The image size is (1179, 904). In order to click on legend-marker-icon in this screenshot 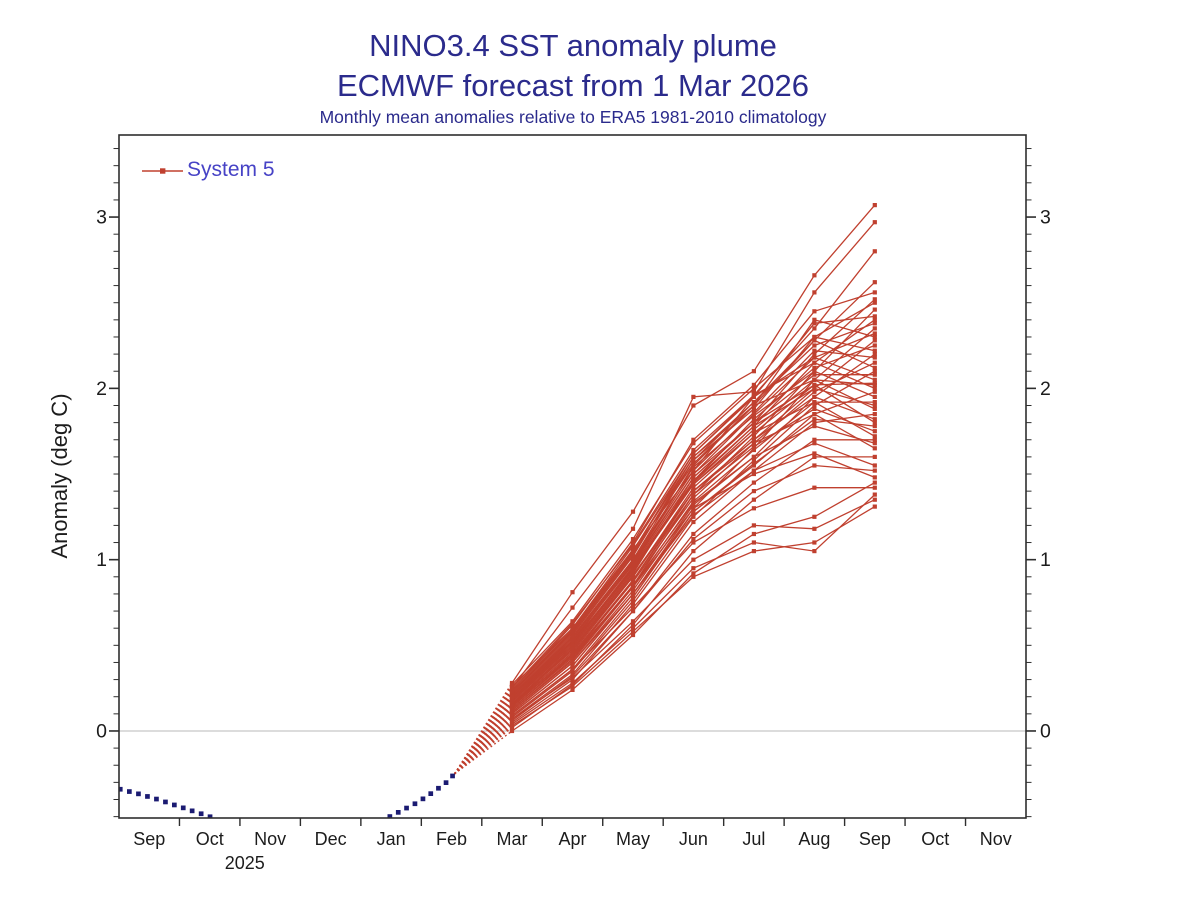, I will do `click(162, 171)`.